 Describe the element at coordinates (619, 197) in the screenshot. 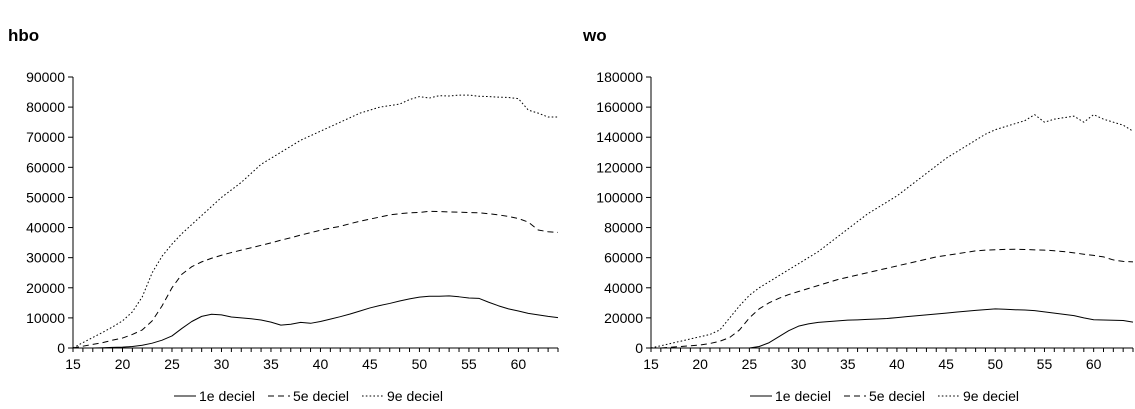

I see `y-tick-label: 100000` at that location.